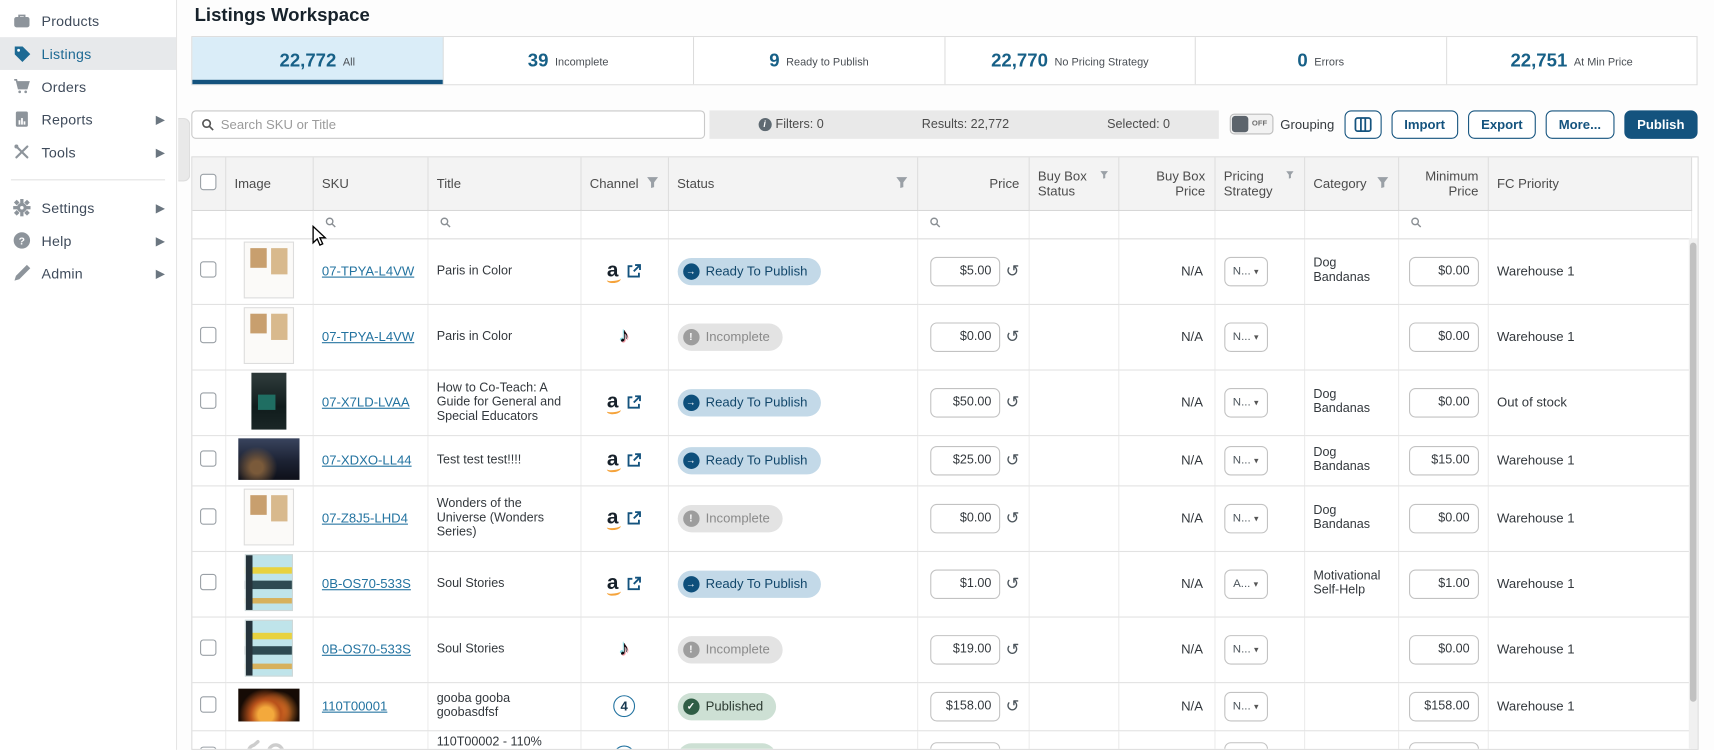  Describe the element at coordinates (965, 402) in the screenshot. I see `price-input: $50.00` at that location.